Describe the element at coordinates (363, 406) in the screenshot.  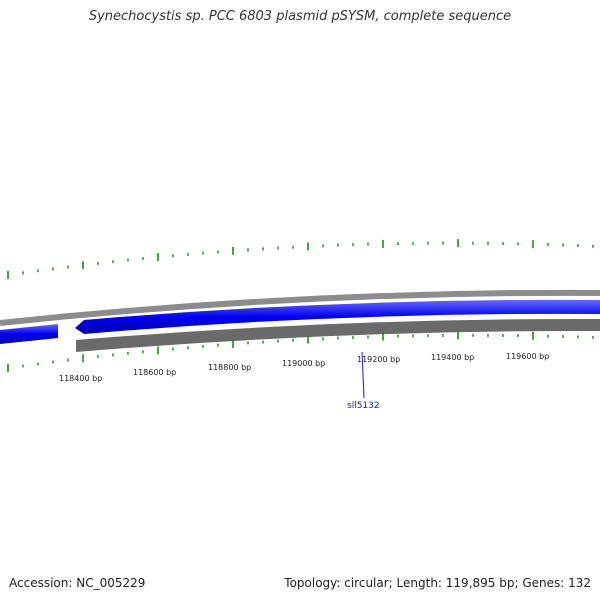
I see `gene-label-sll5132: sll5132` at that location.